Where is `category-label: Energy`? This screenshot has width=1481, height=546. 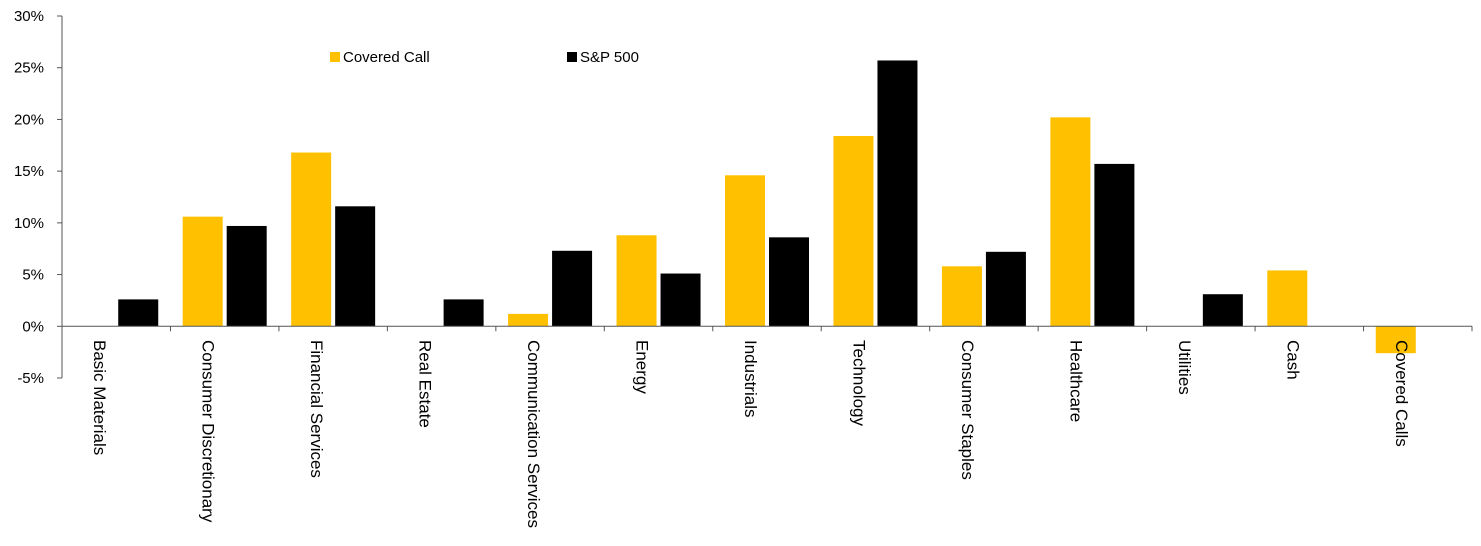
category-label: Energy is located at coordinates (642, 367).